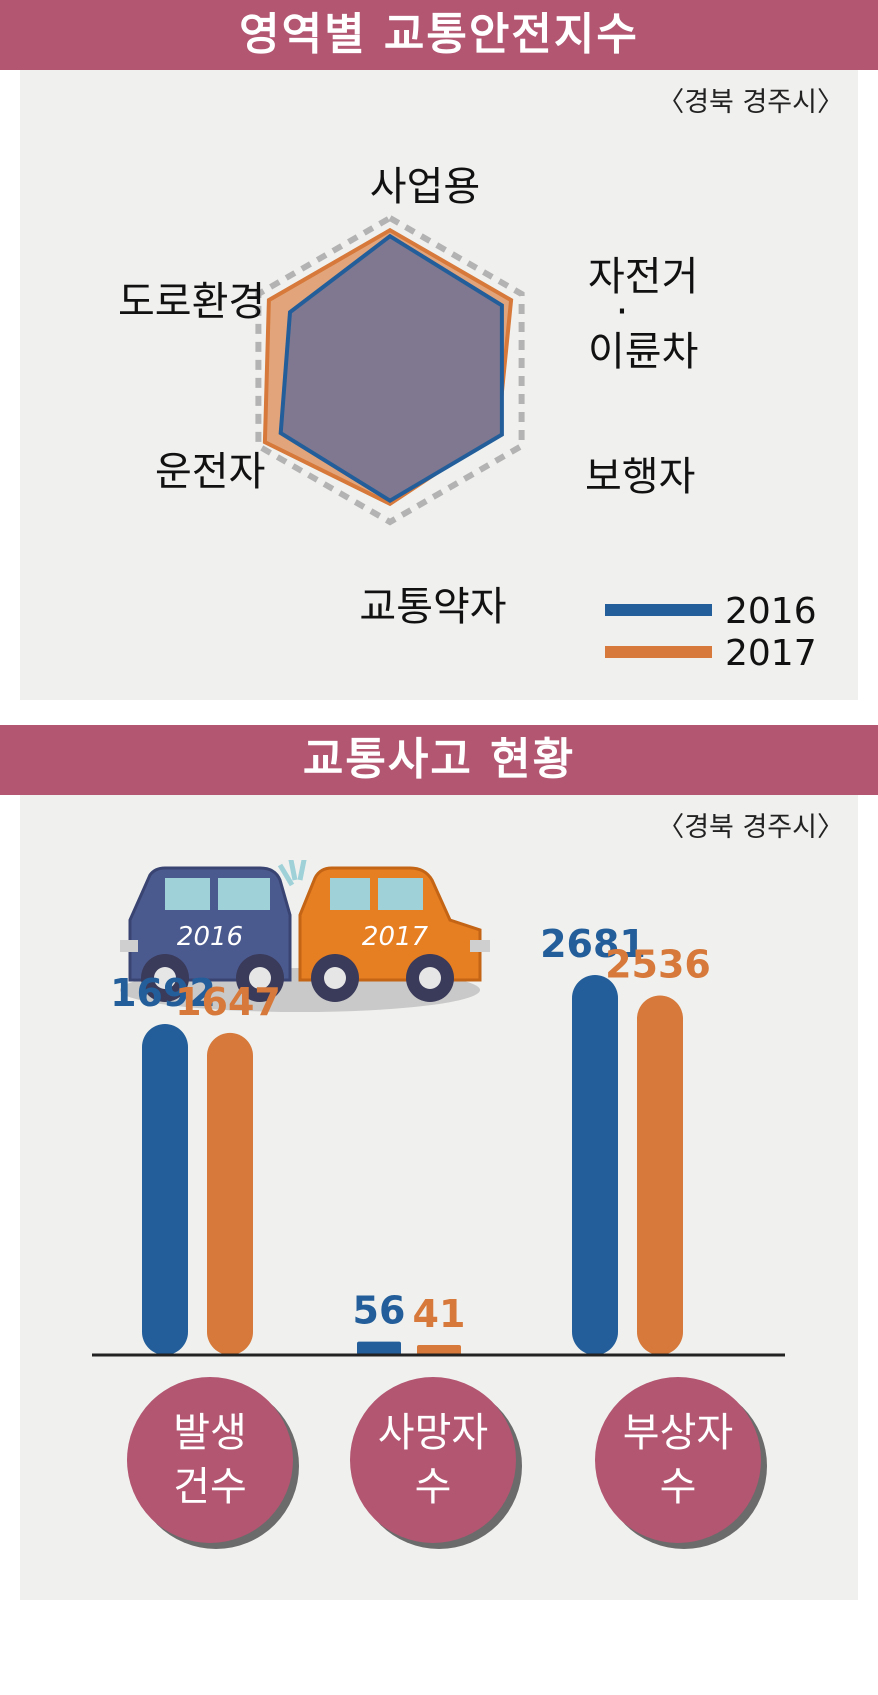 This screenshot has width=878, height=1695. I want to click on axis-label-bicycle-line2: 이륜차, so click(643, 352).